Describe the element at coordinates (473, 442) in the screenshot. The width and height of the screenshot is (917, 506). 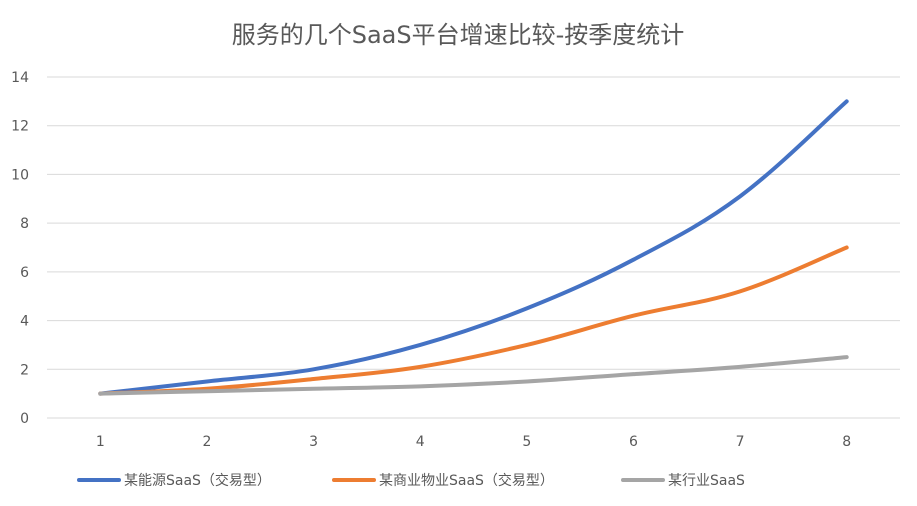
I see `x-axis-tick-labels: 1 2 3 4 5 6 7 8` at that location.